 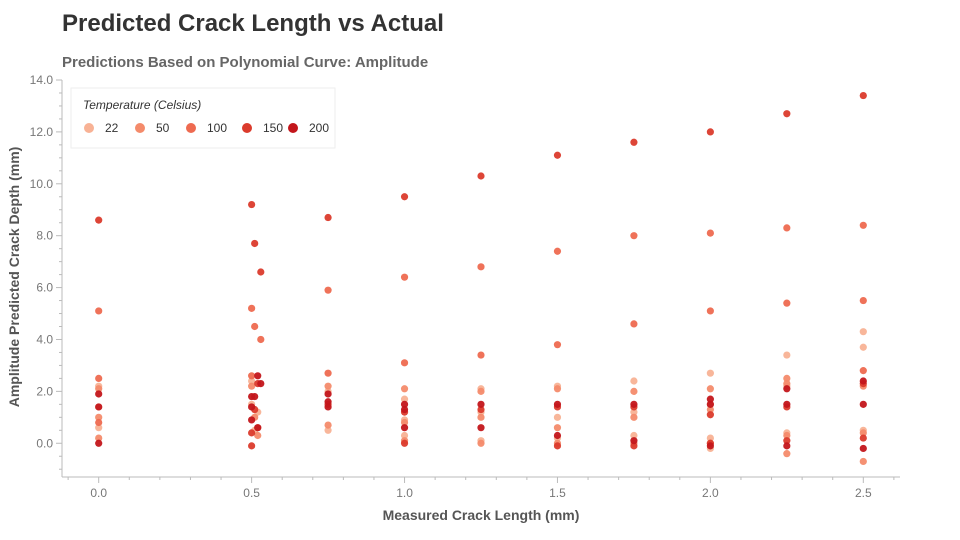 I want to click on x-tick-label: 0.0, so click(x=98, y=493).